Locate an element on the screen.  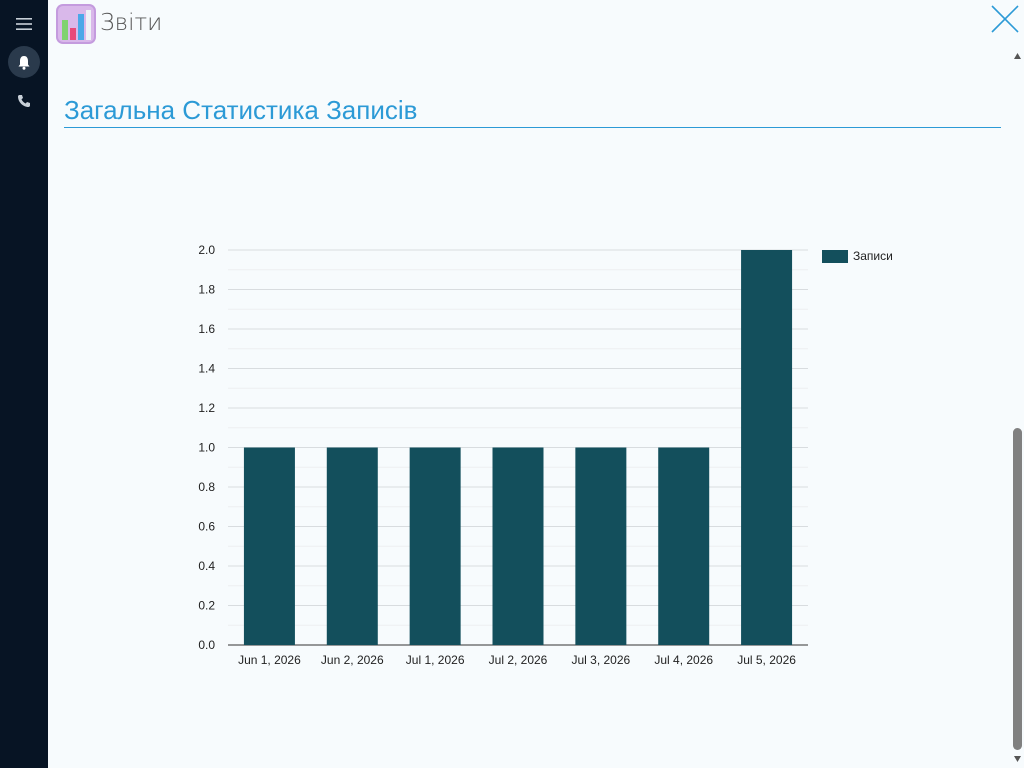
x-tick-label: Jul 3, 2026 is located at coordinates (600, 660).